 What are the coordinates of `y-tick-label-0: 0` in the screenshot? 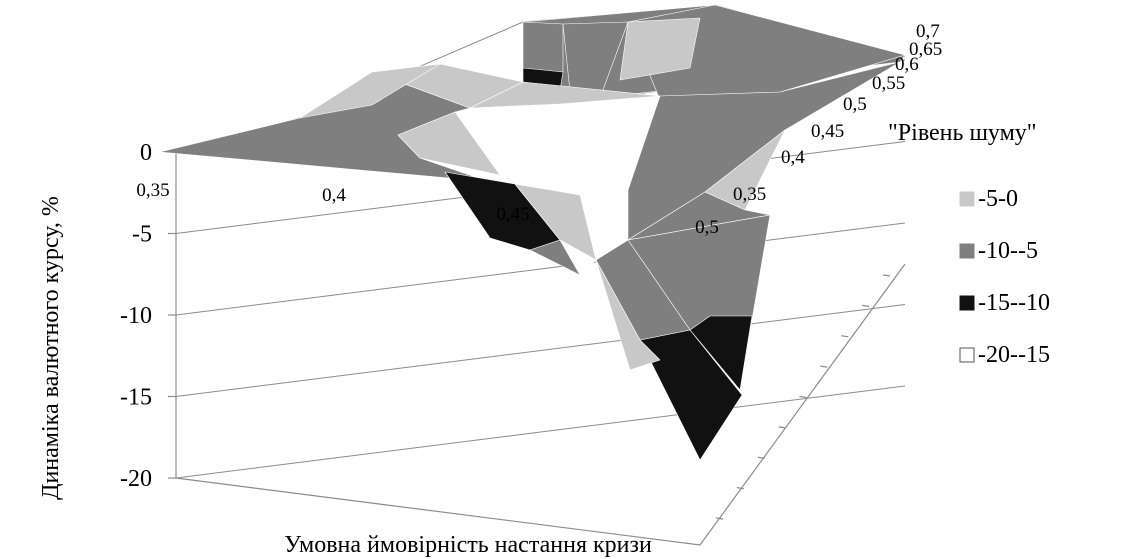 It's located at (146, 153).